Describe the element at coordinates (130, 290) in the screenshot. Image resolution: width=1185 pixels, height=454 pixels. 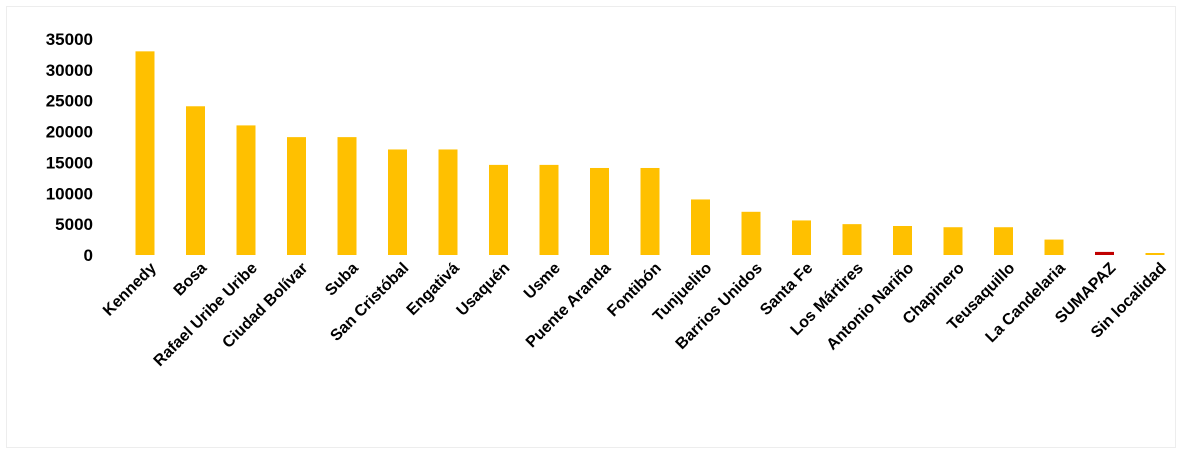
I see `x-tick-label: Kennedy` at that location.